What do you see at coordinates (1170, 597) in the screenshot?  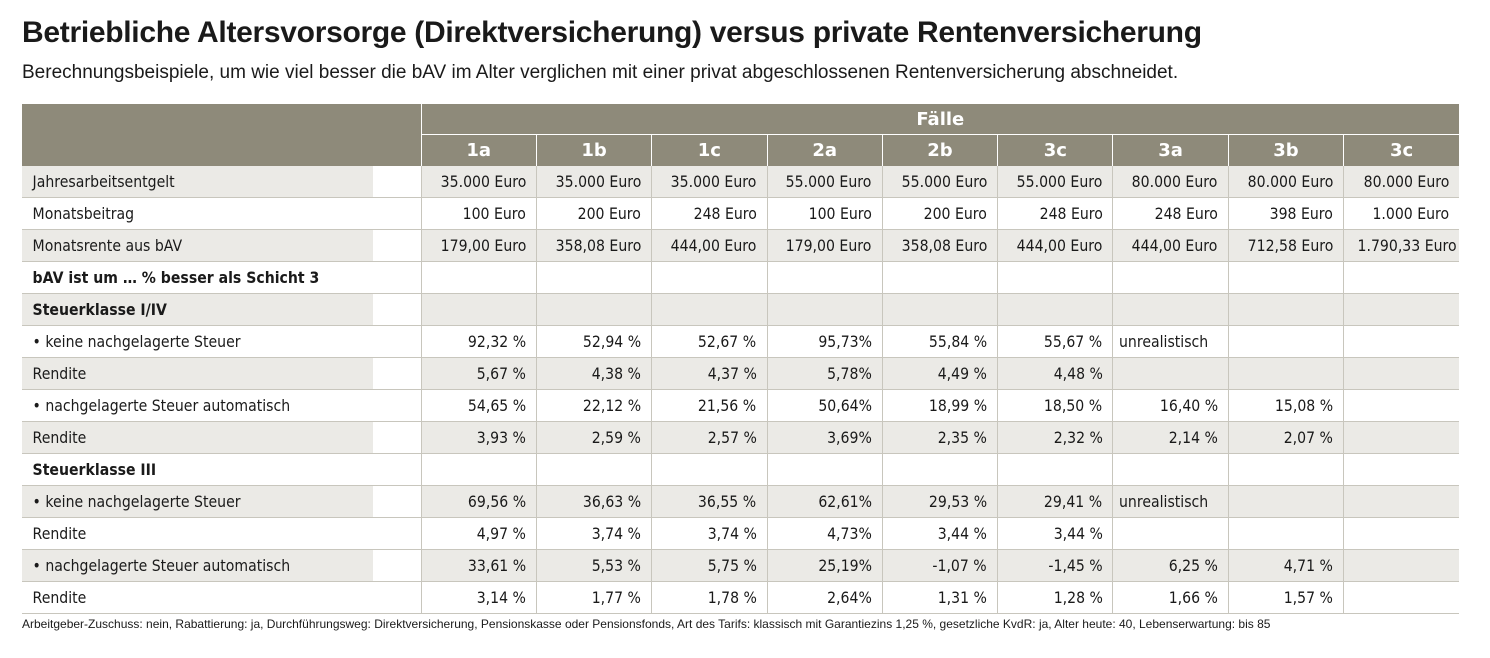 I see `table-cell: 1,66 %` at bounding box center [1170, 597].